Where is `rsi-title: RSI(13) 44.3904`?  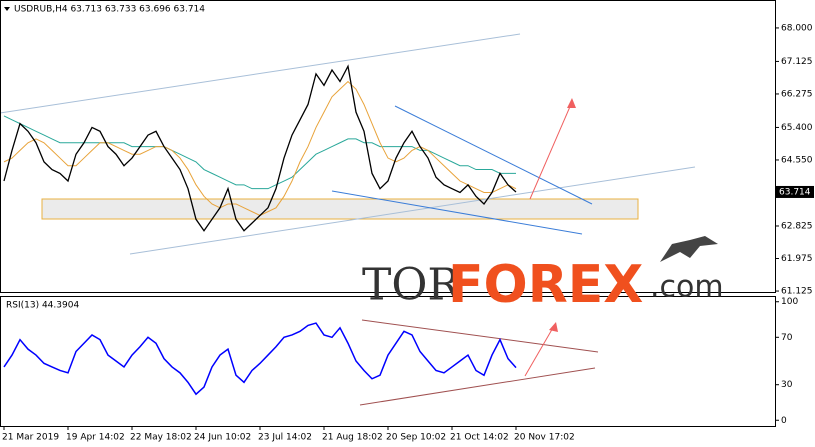 rsi-title: RSI(13) 44.3904 is located at coordinates (42, 306).